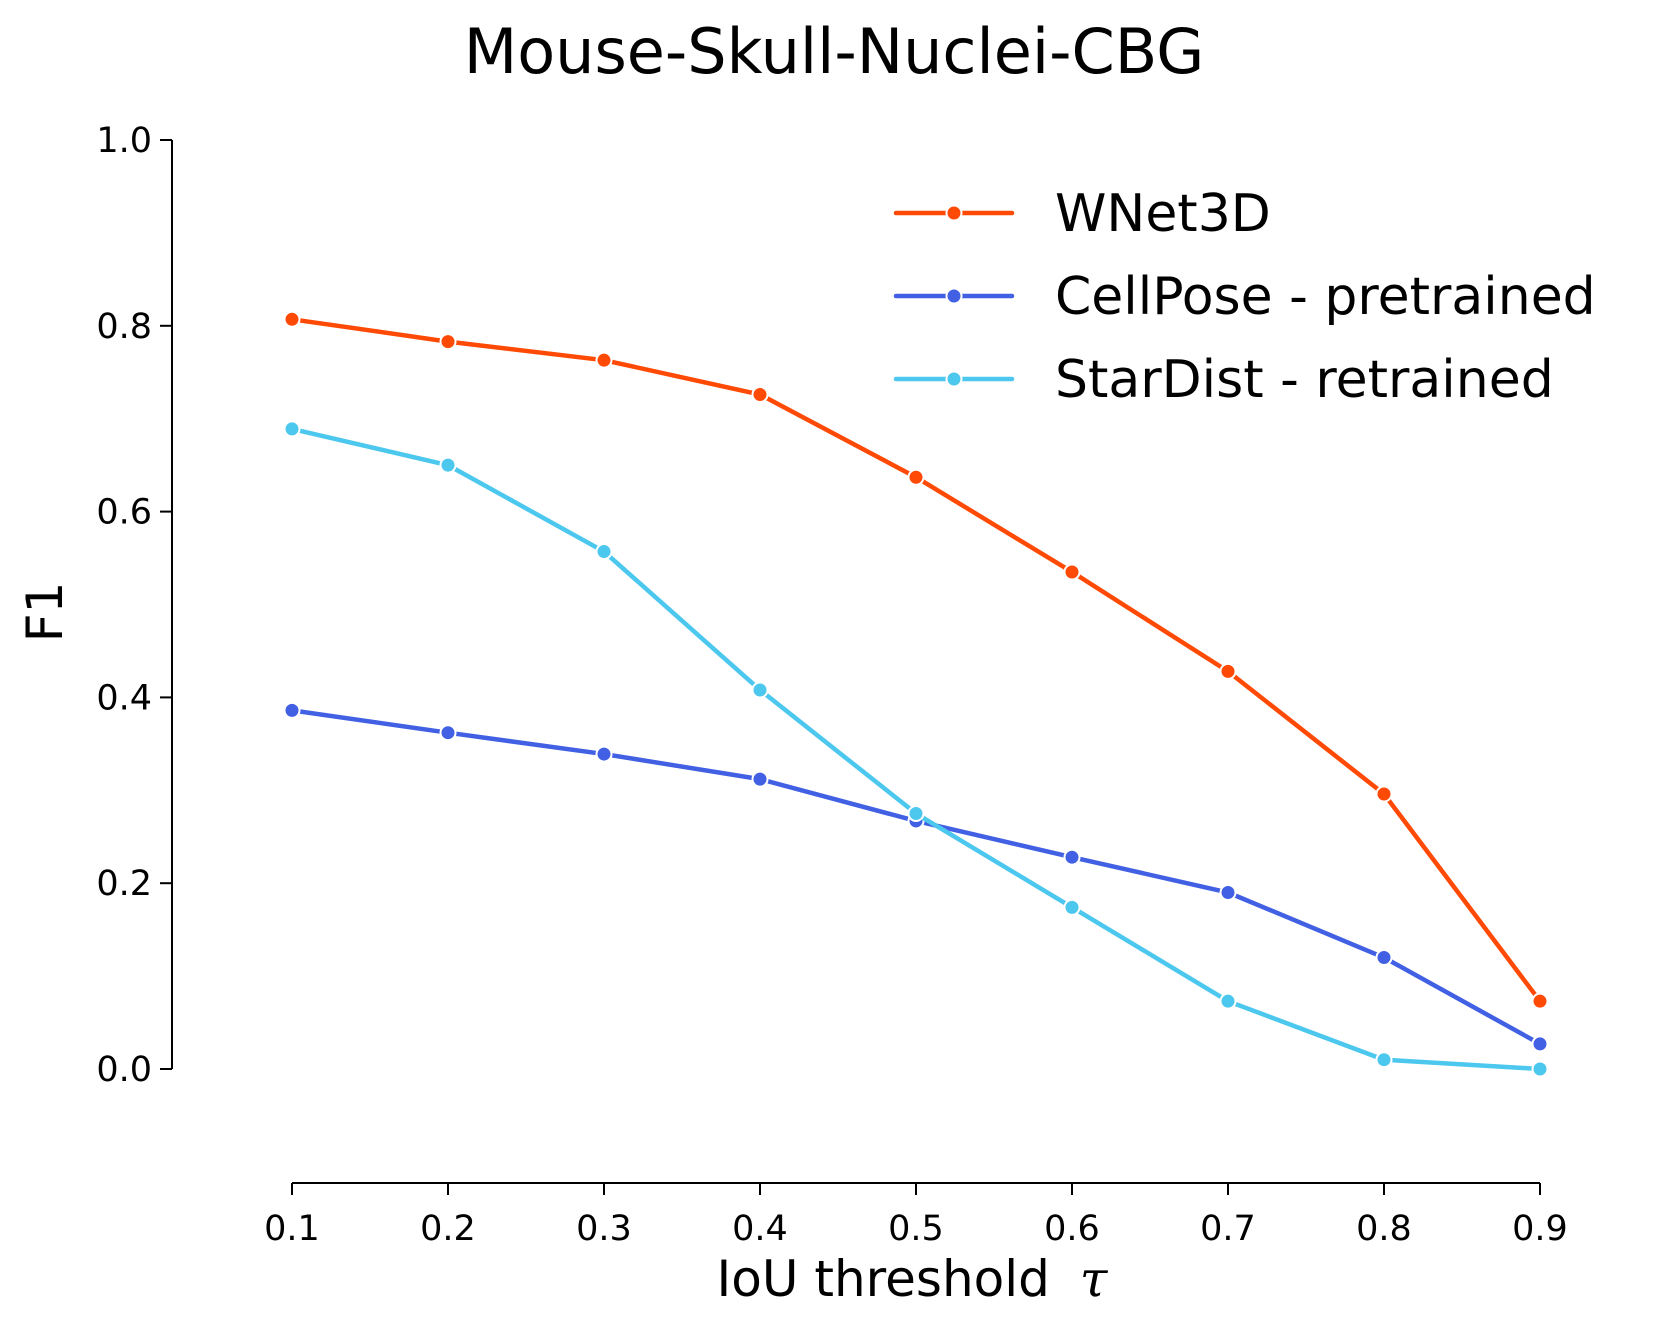 The image size is (1669, 1321). What do you see at coordinates (1384, 1229) in the screenshot?
I see `x-tick-label: 0.8` at bounding box center [1384, 1229].